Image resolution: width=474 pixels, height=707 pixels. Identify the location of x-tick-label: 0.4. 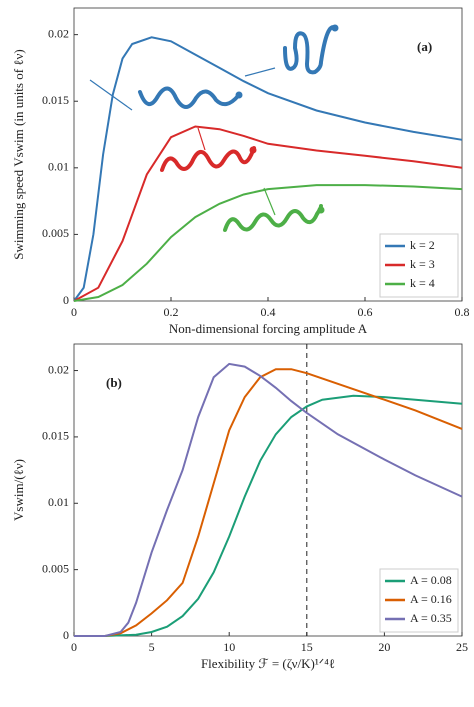
(268, 312).